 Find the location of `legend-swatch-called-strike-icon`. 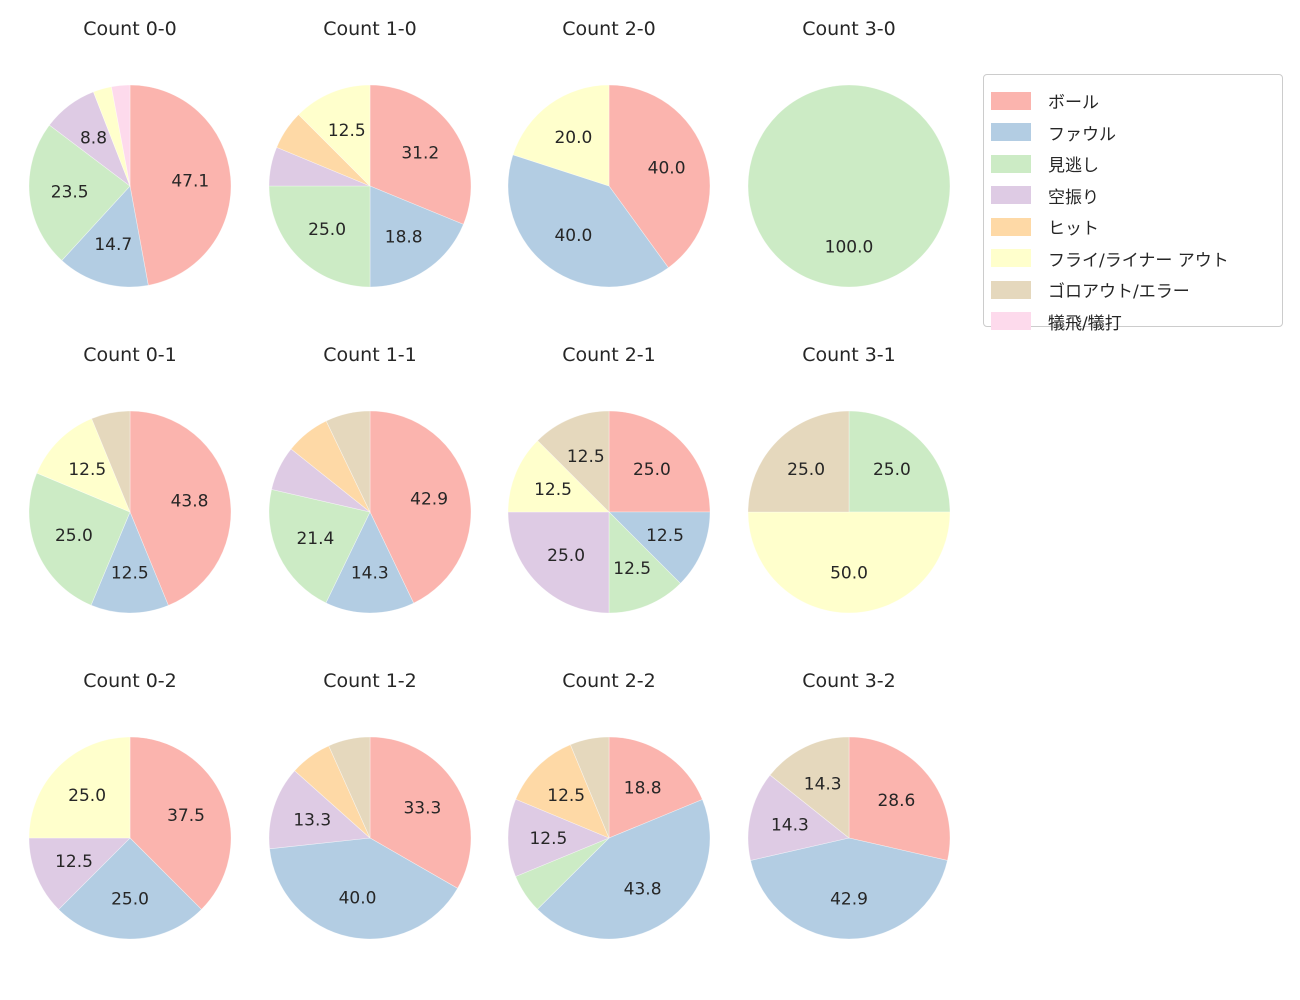

legend-swatch-called-strike-icon is located at coordinates (1011, 163).